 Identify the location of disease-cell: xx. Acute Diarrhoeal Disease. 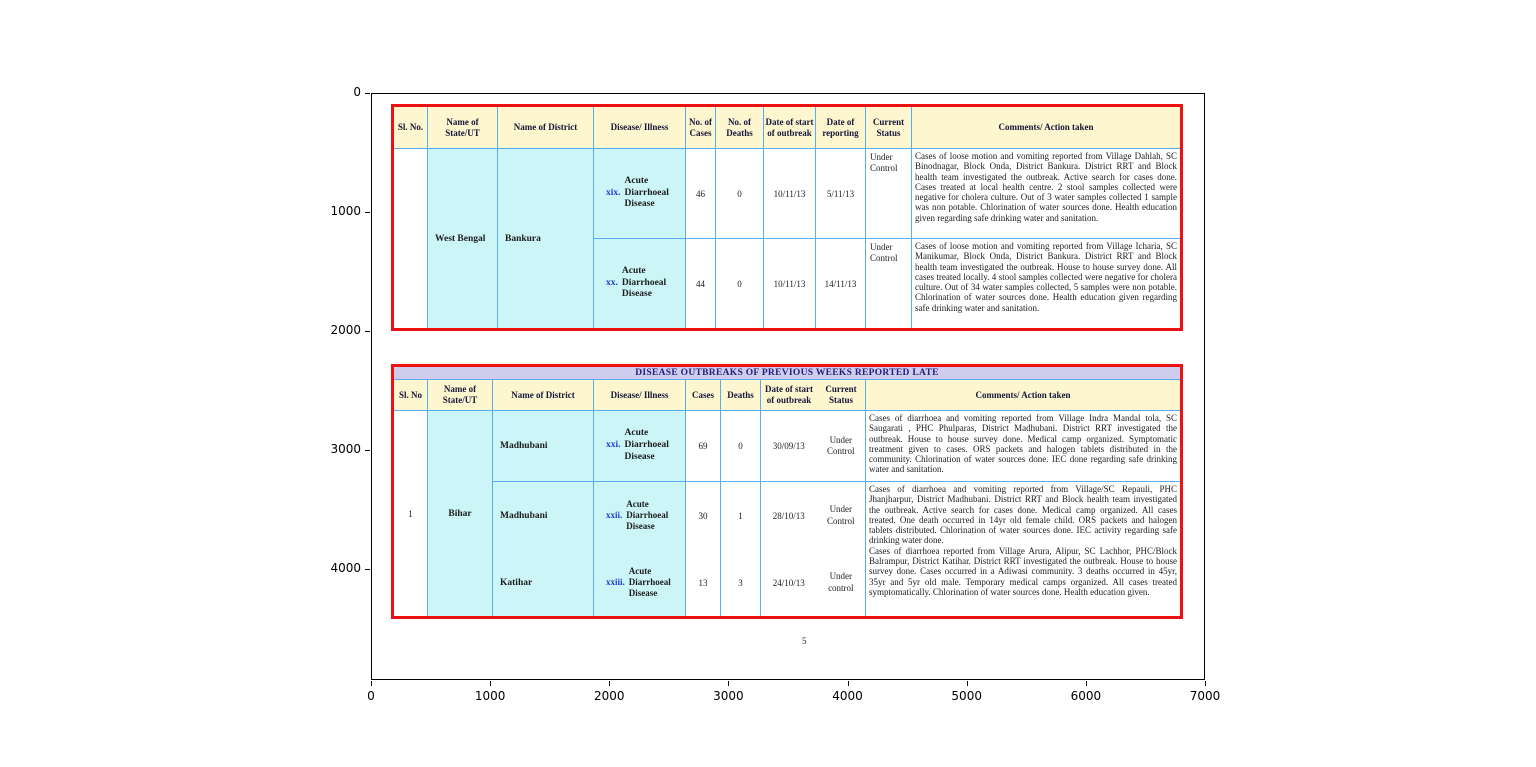
(640, 283).